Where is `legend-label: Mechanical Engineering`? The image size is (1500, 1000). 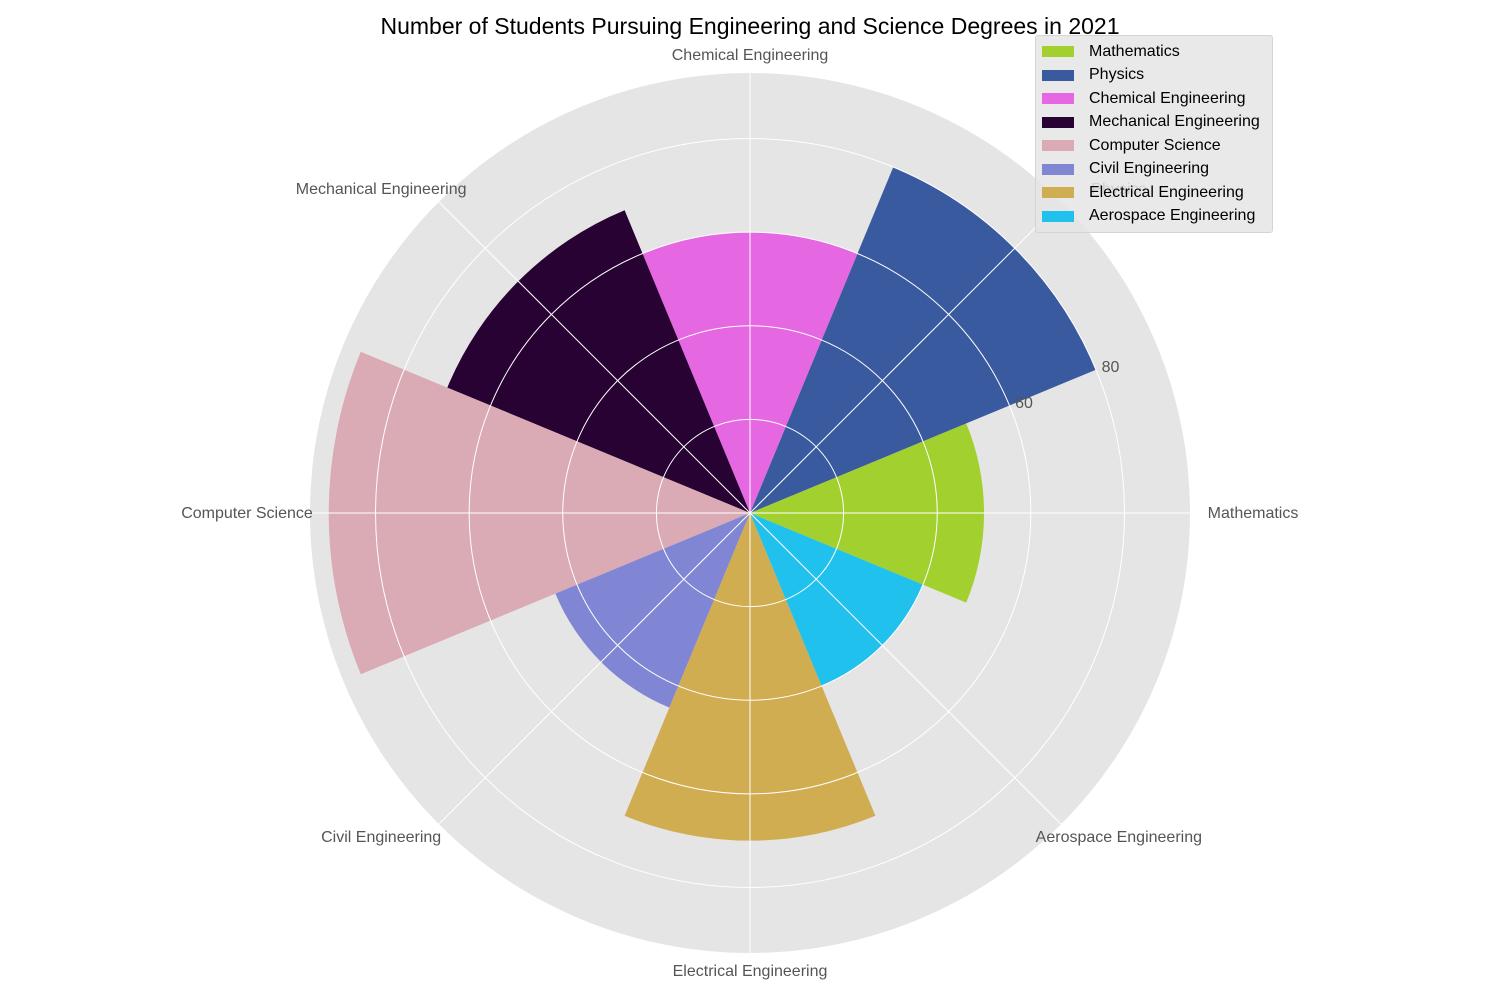 legend-label: Mechanical Engineering is located at coordinates (1174, 122).